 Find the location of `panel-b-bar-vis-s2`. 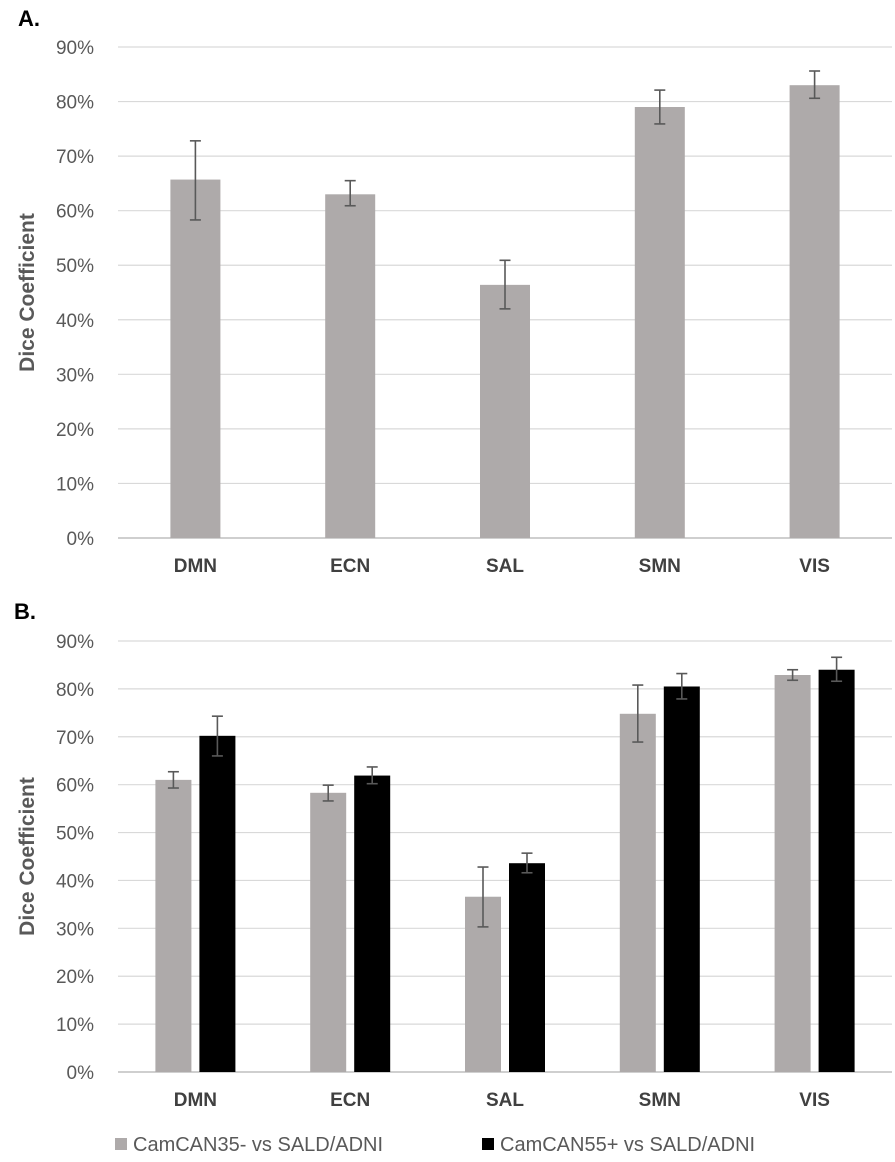

panel-b-bar-vis-s2 is located at coordinates (836, 870).